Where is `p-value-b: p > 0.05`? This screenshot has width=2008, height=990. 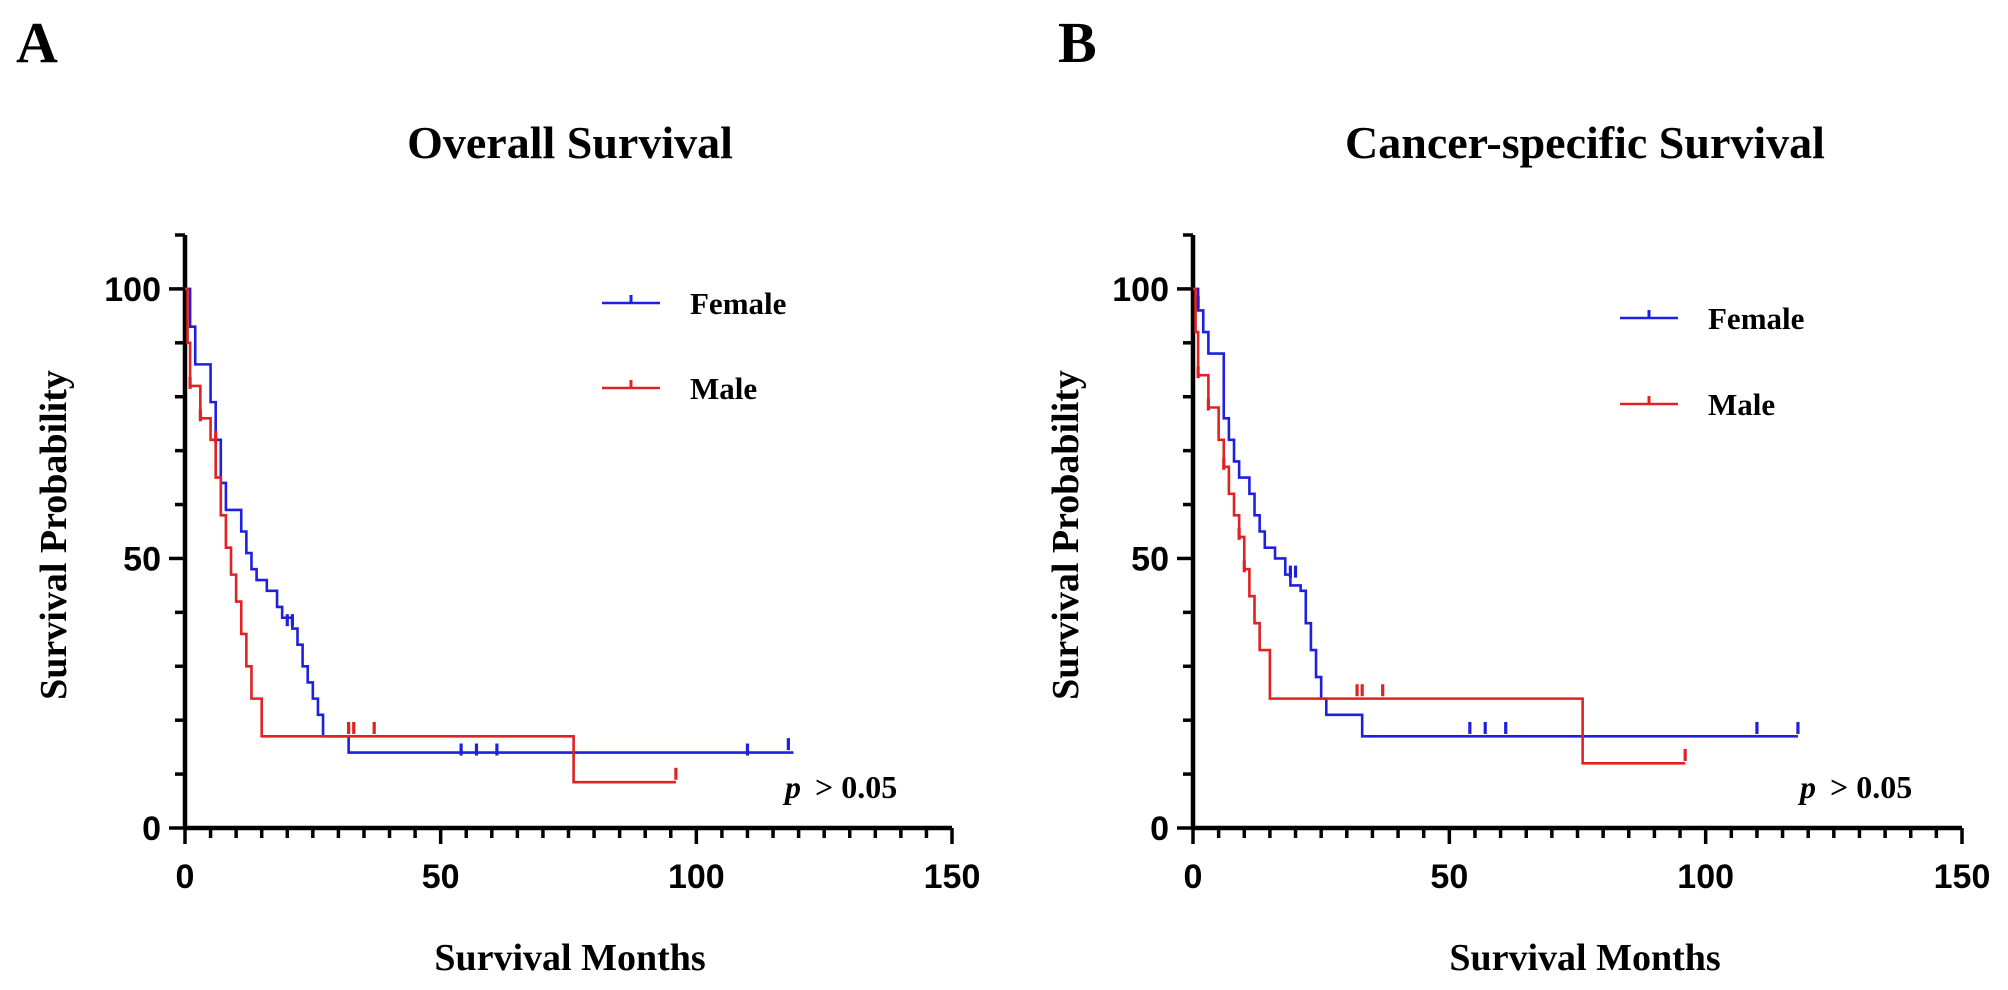 p-value-b: p > 0.05 is located at coordinates (1854, 787).